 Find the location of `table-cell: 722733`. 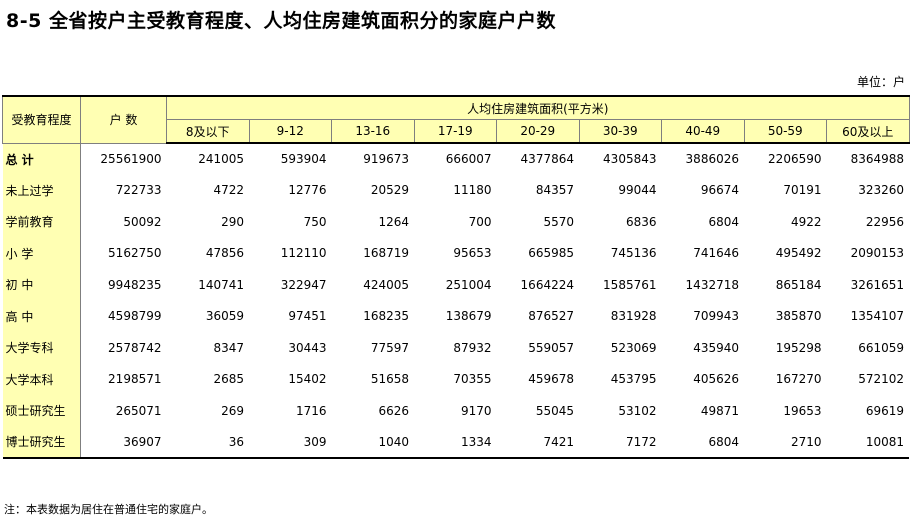

table-cell: 722733 is located at coordinates (138, 190).